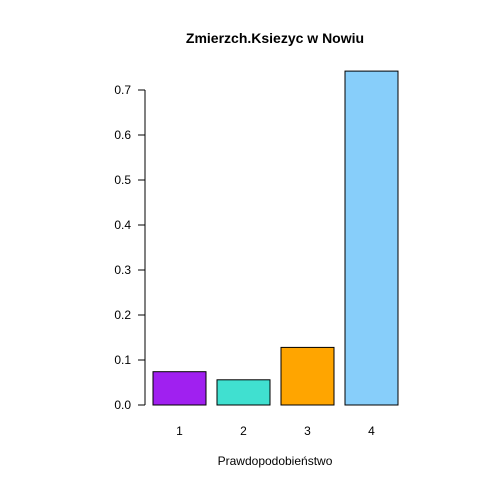  I want to click on y-axis: 0.0 0.1 0.2 0.3 0.4 0.5 0.6 0.7, so click(130, 247).